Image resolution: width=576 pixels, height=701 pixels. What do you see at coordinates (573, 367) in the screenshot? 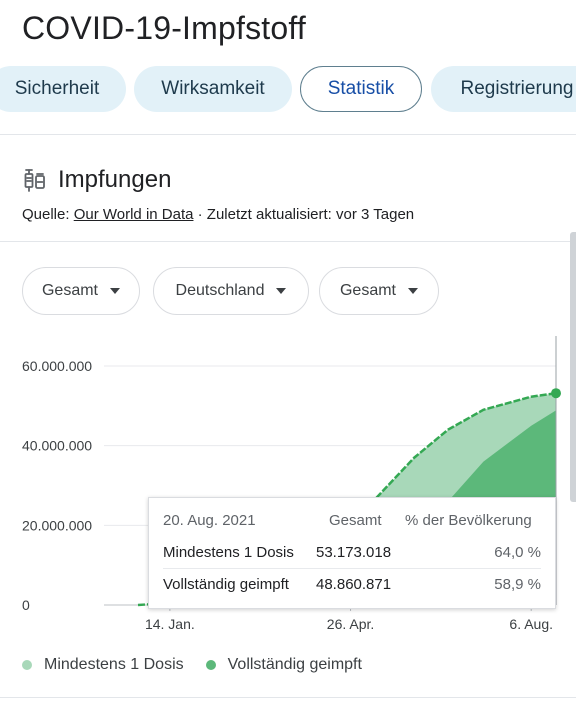
I see `scrollbar` at bounding box center [573, 367].